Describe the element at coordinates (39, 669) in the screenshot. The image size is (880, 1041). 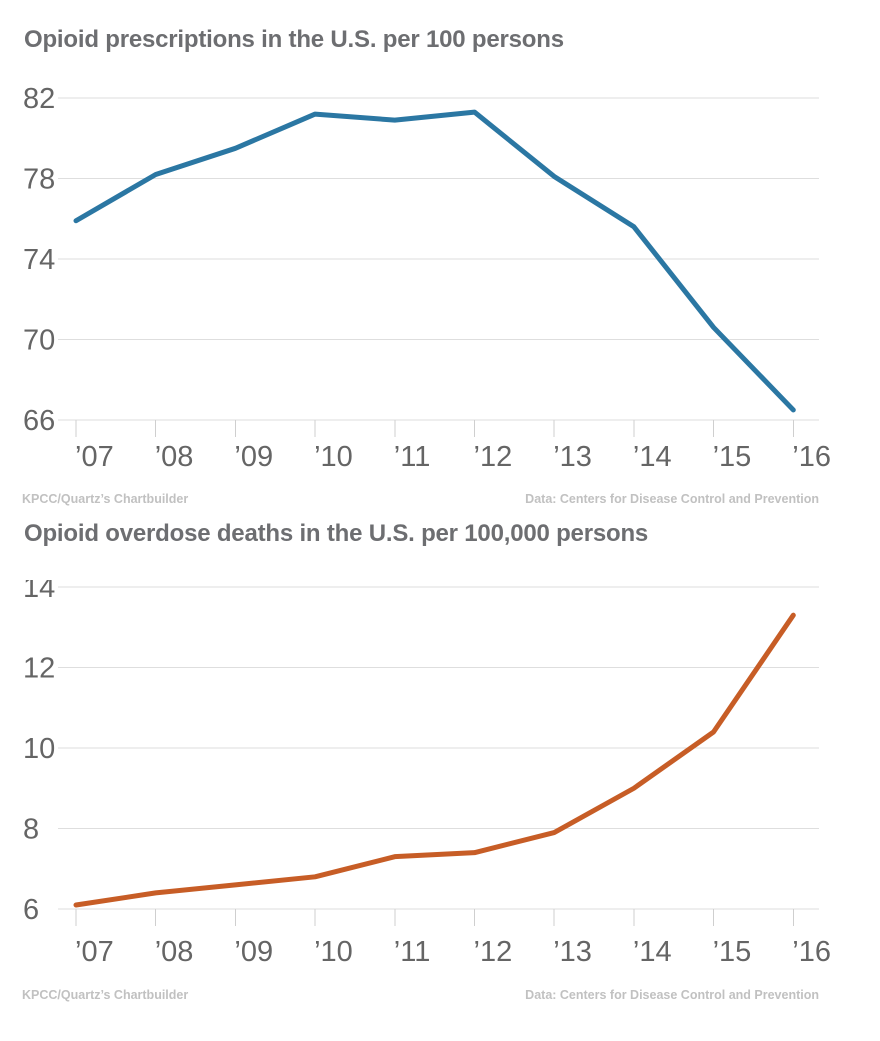
I see `y-axis-label: 12` at that location.